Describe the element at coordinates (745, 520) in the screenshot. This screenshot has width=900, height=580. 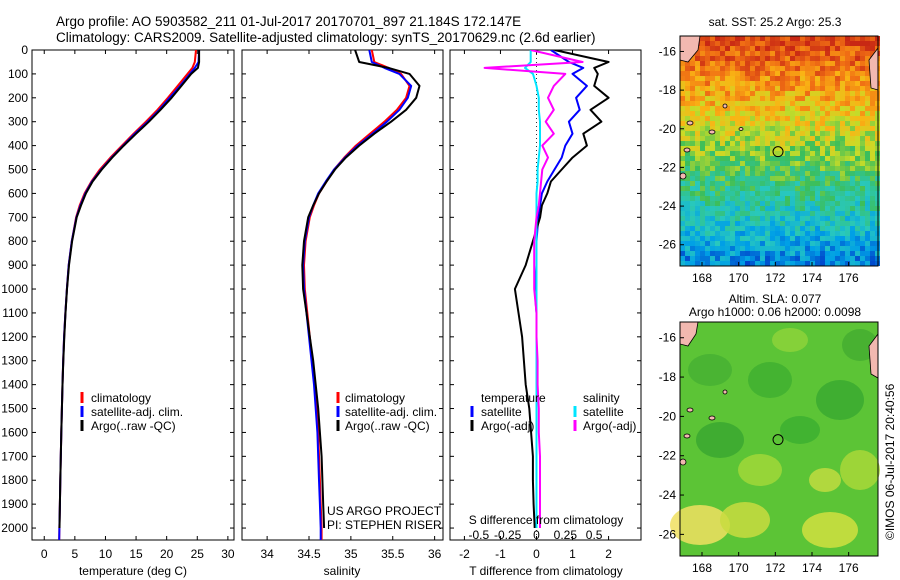
I see `sla-blob` at that location.